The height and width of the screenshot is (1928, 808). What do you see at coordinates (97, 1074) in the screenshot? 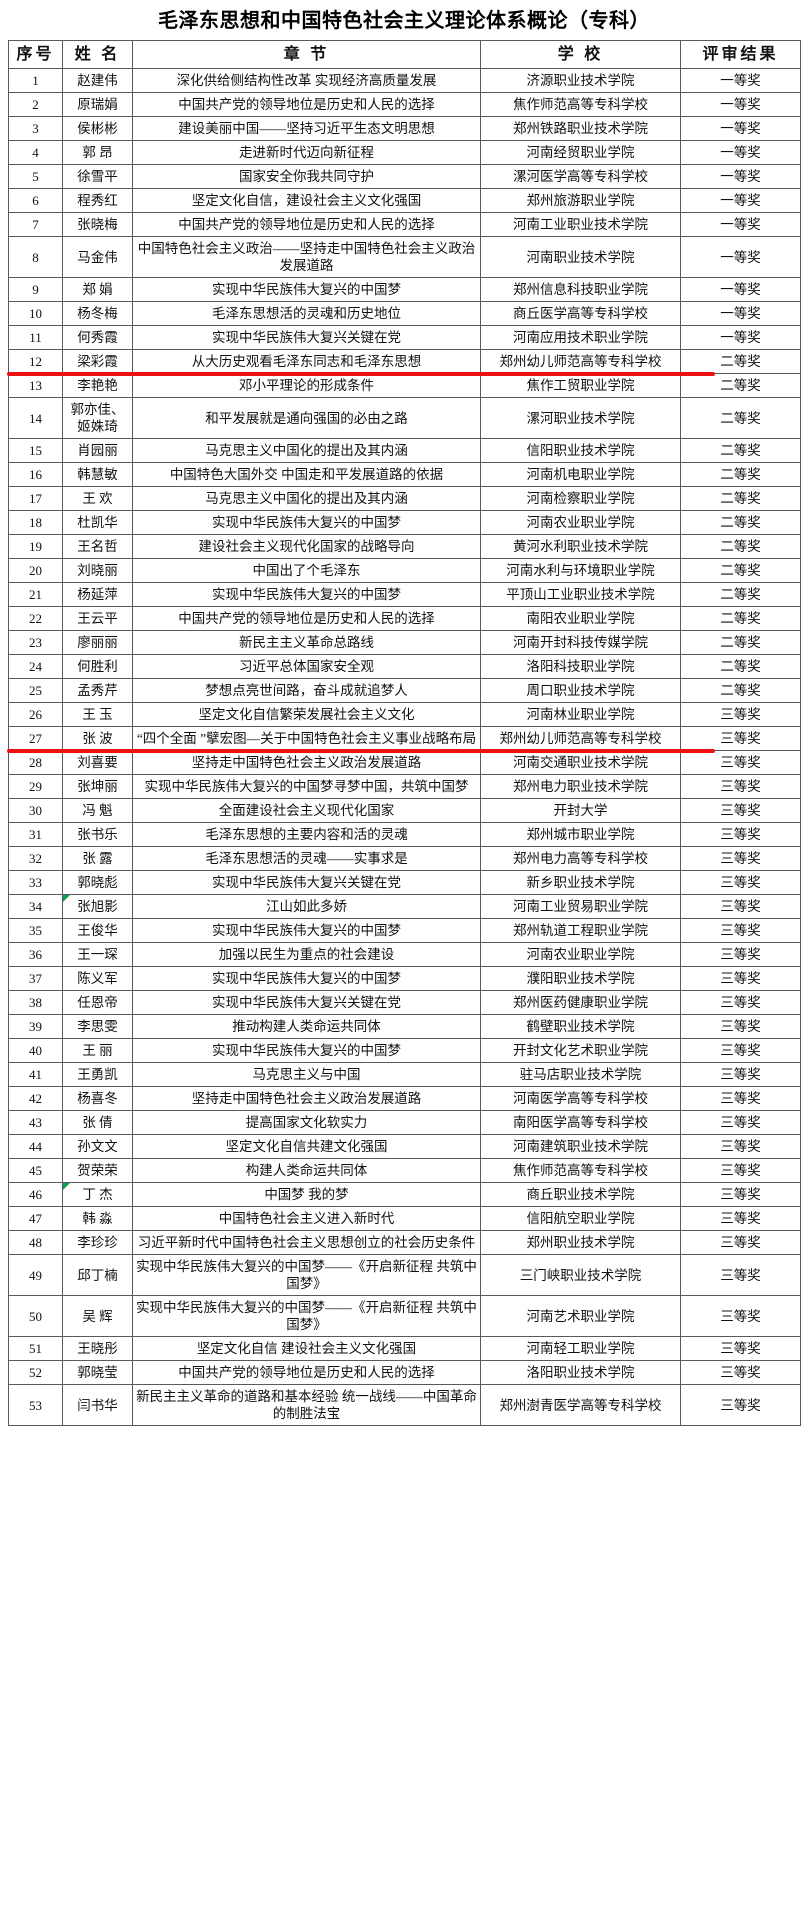
I see `cell-name: 王勇凯` at bounding box center [97, 1074].